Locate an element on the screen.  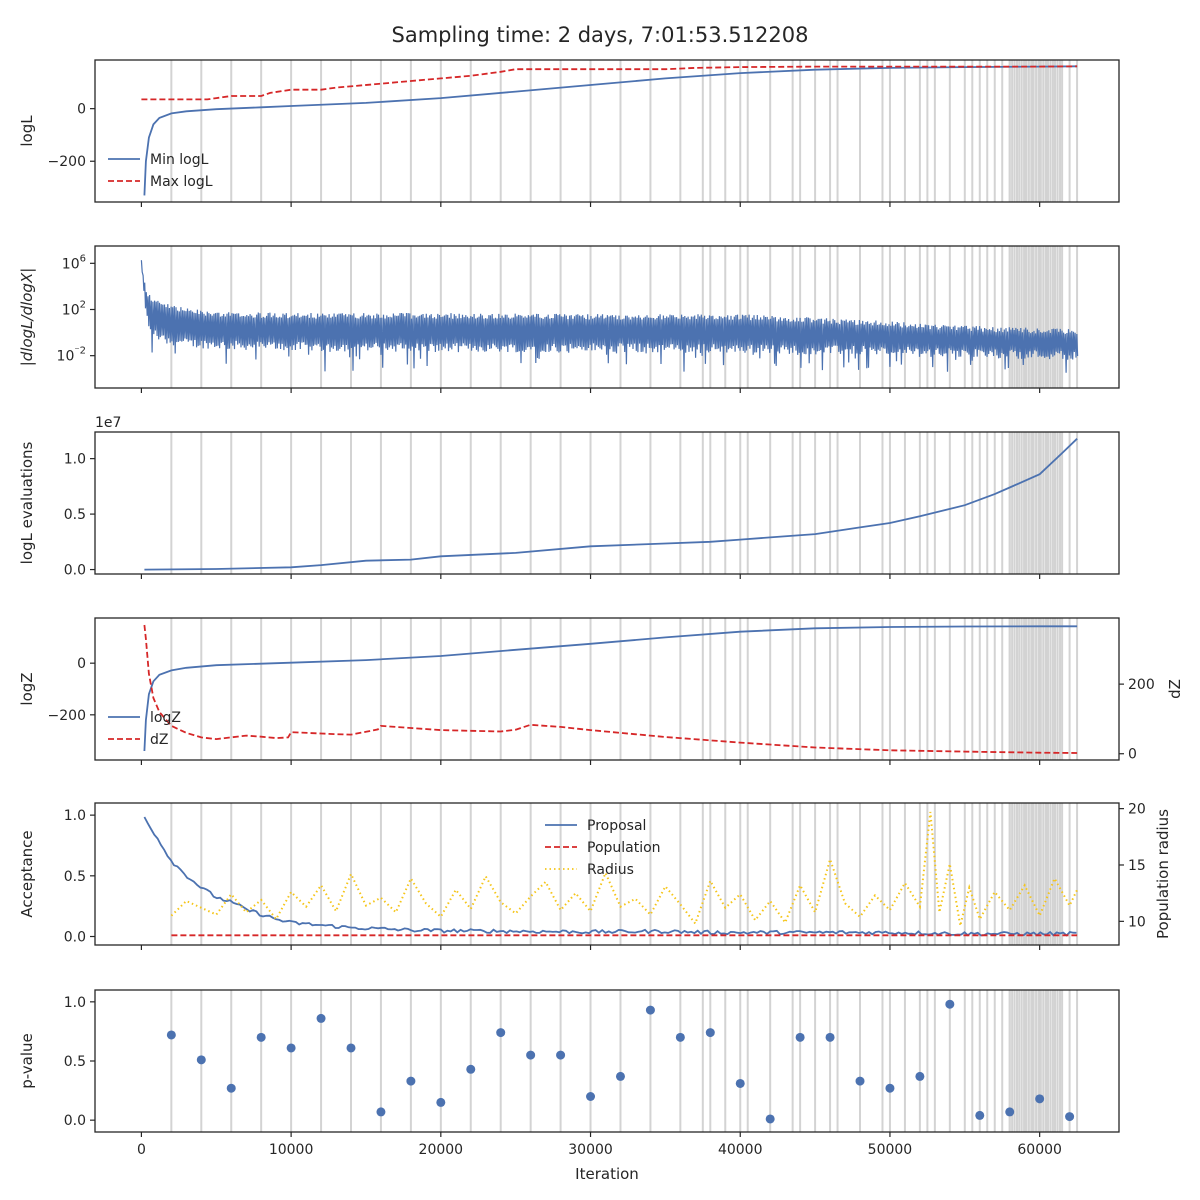
legend-entry-2: dZ is located at coordinates (159, 740).